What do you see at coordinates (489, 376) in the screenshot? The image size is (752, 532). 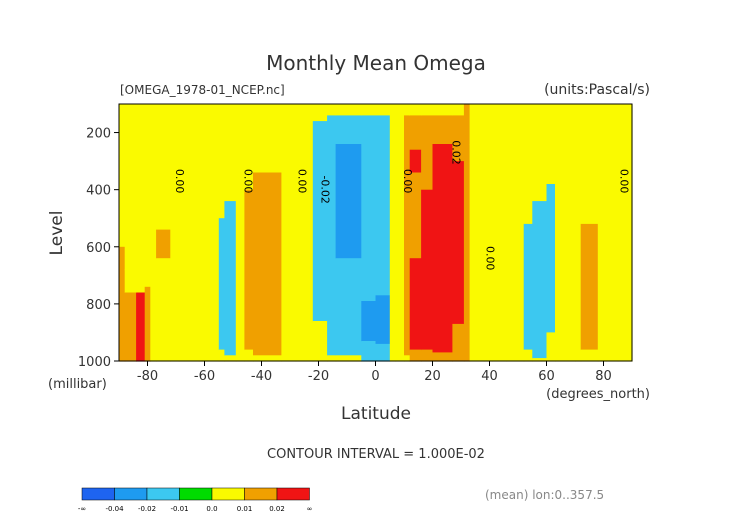 I see `x-tick-label: 40` at bounding box center [489, 376].